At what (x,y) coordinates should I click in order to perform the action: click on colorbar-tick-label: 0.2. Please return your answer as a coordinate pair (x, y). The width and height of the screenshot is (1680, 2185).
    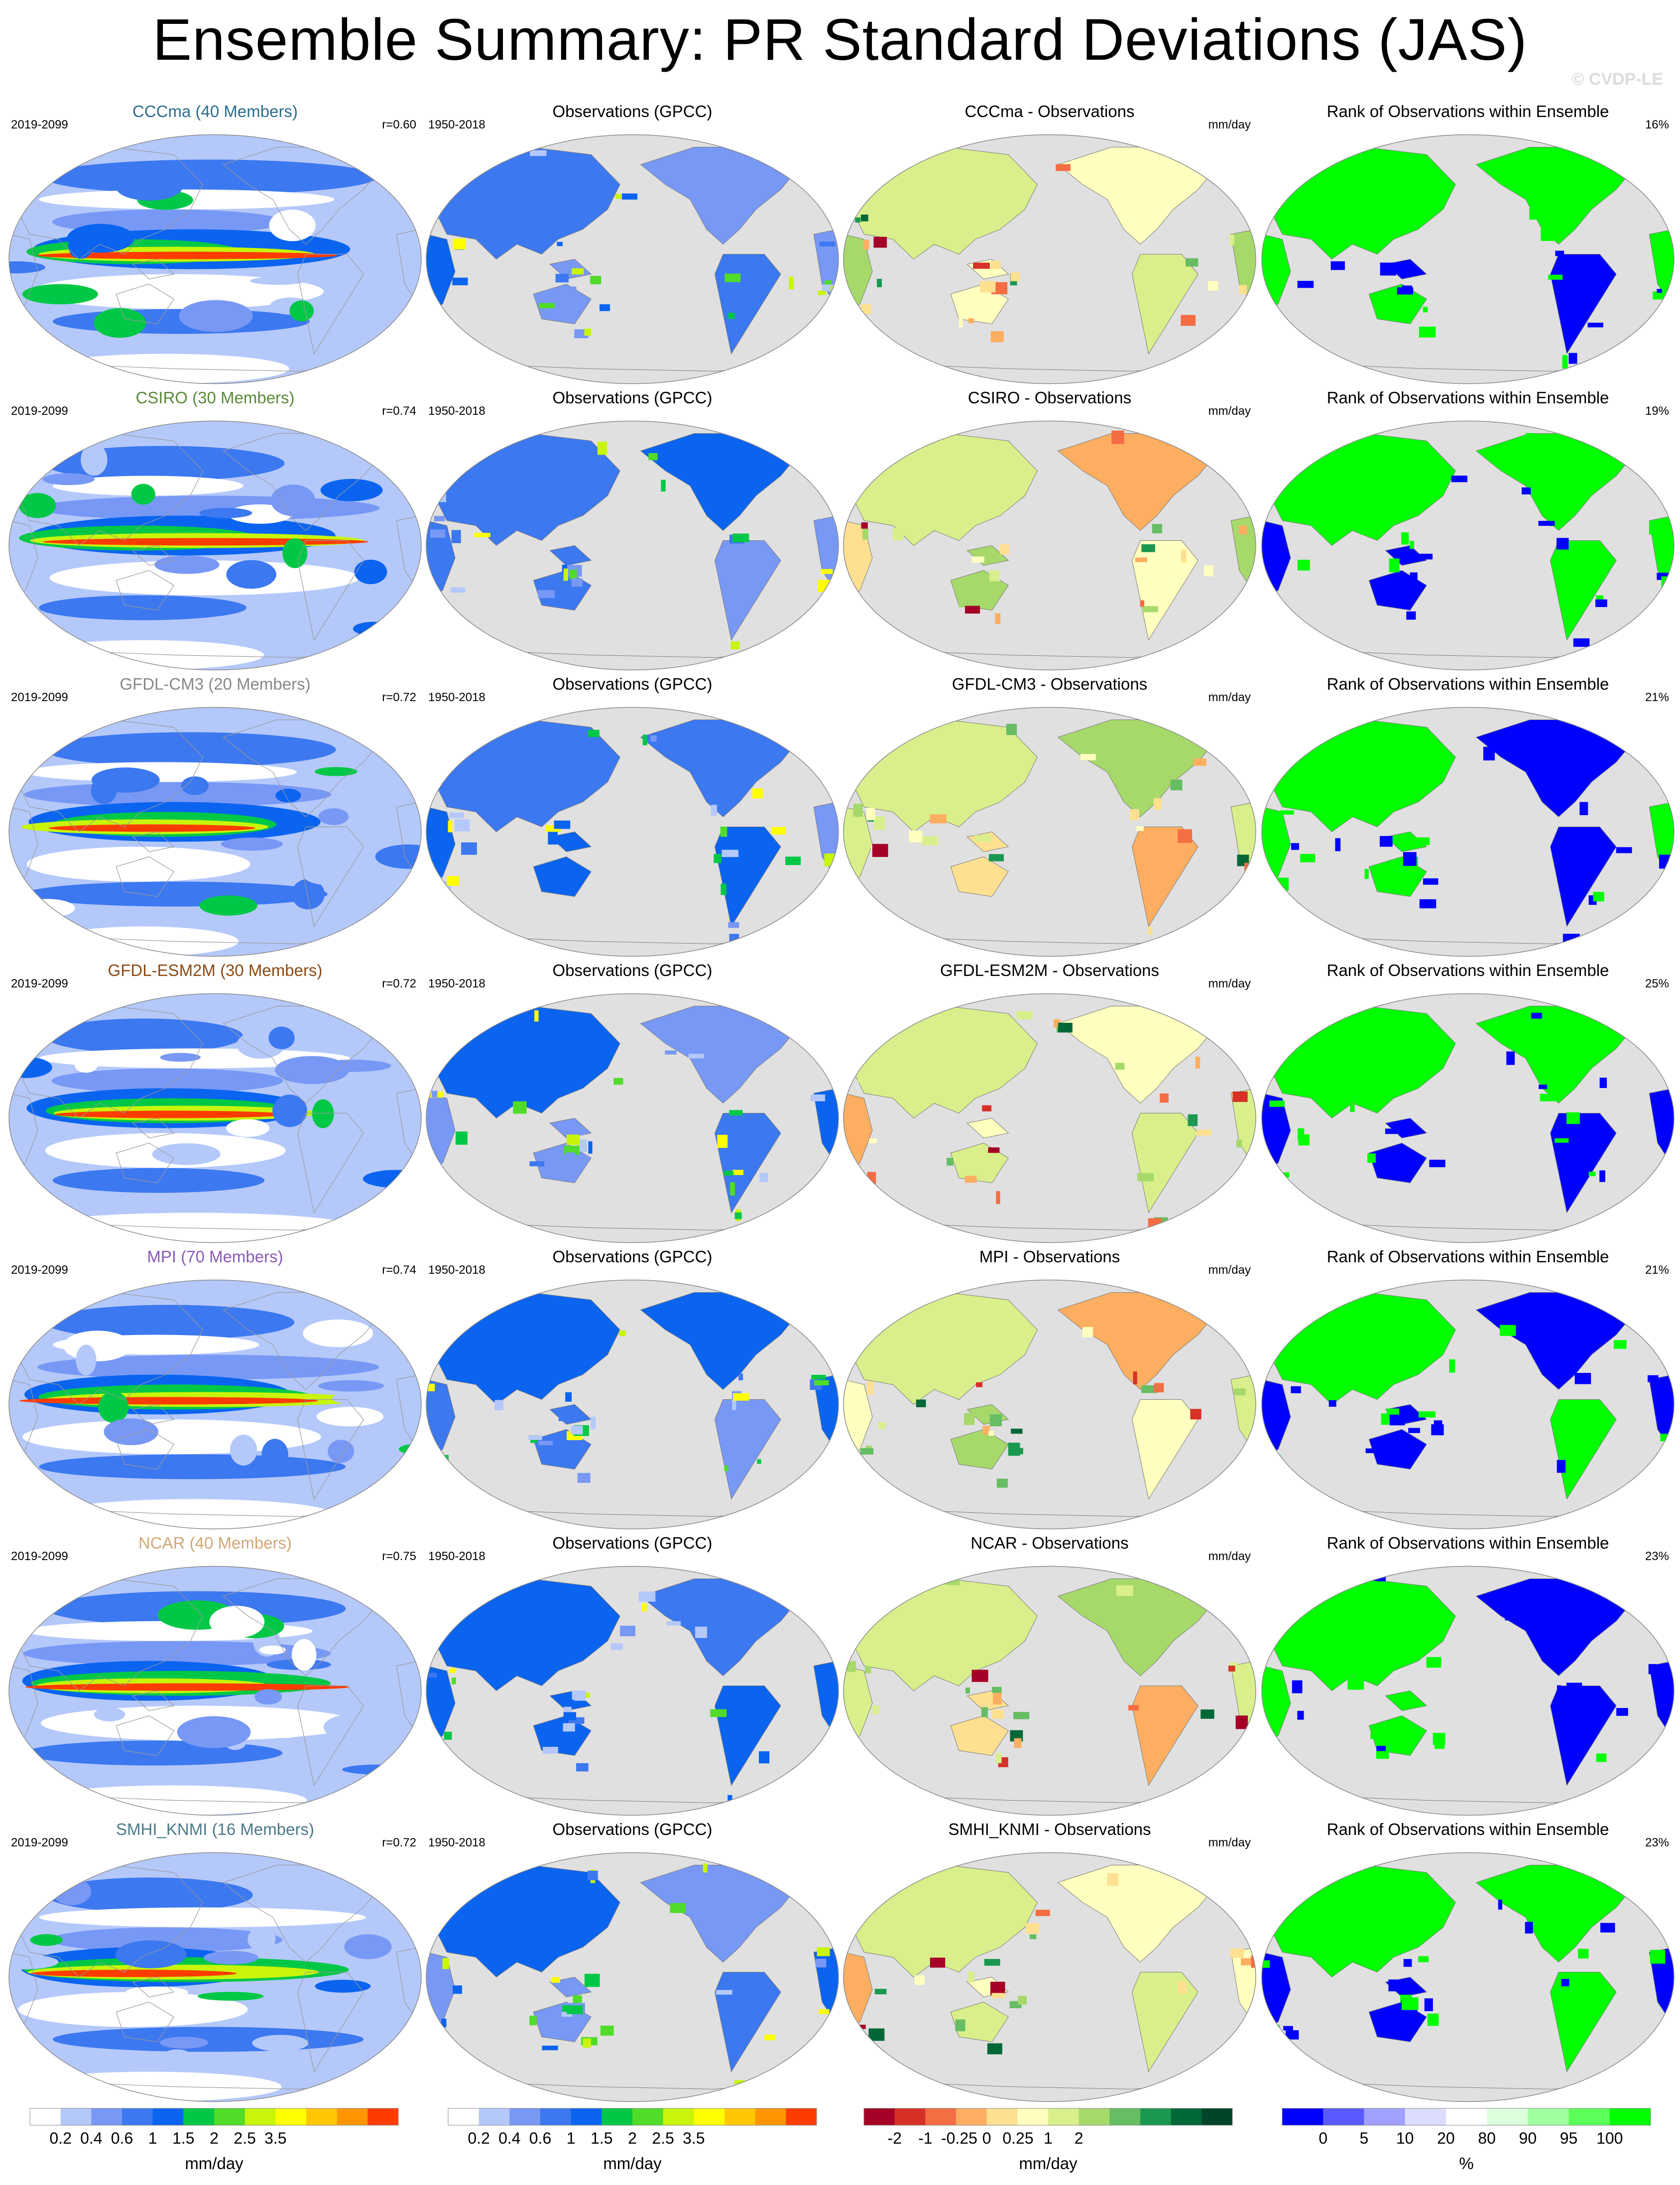
    Looking at the image, I should click on (60, 2138).